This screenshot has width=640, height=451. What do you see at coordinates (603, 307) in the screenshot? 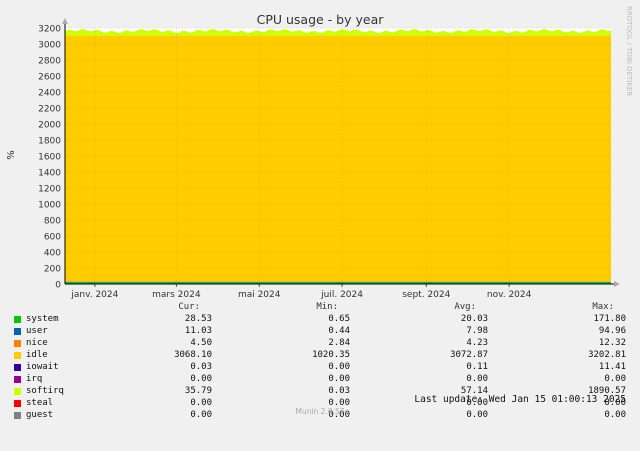
I see `header-max: Max:` at bounding box center [603, 307].